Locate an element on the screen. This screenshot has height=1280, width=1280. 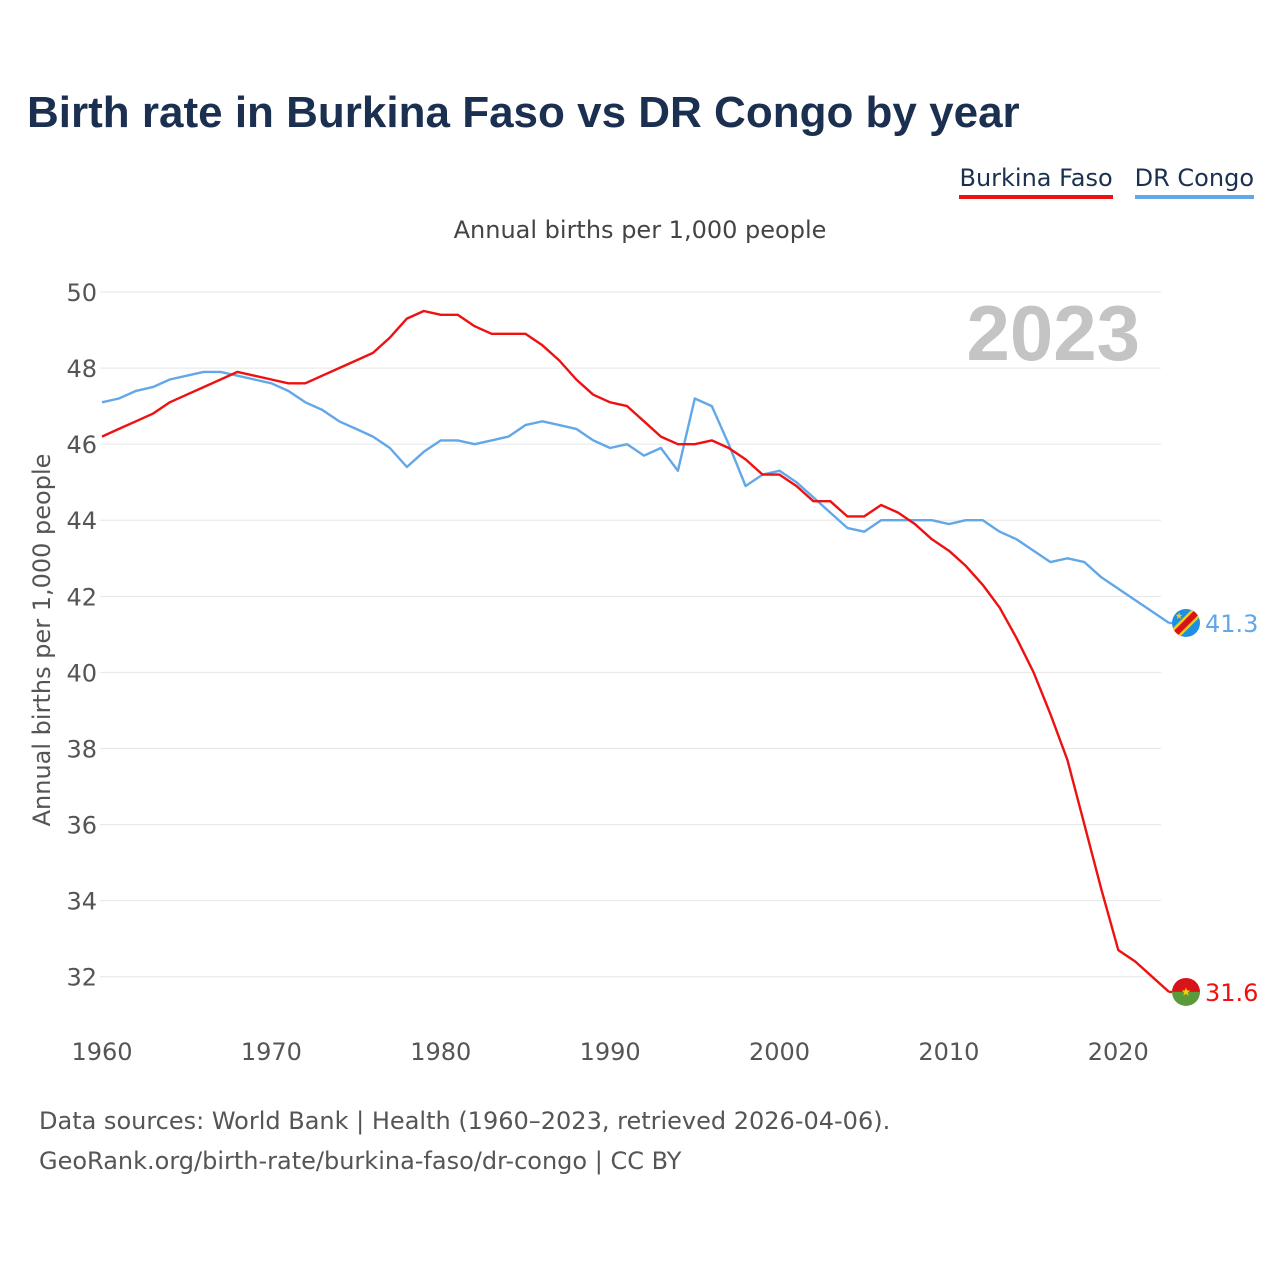
x-tick-label: 2020 is located at coordinates (1118, 1052).